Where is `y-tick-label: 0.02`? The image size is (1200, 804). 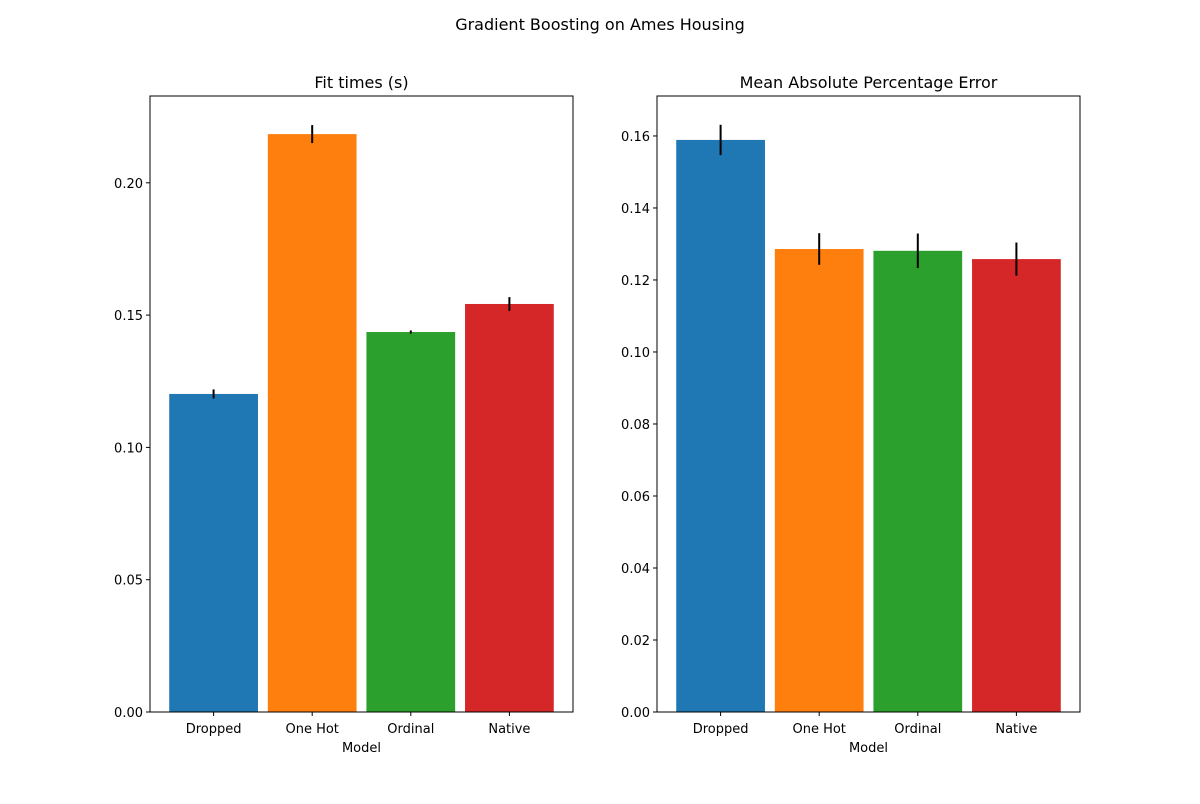 y-tick-label: 0.02 is located at coordinates (635, 641).